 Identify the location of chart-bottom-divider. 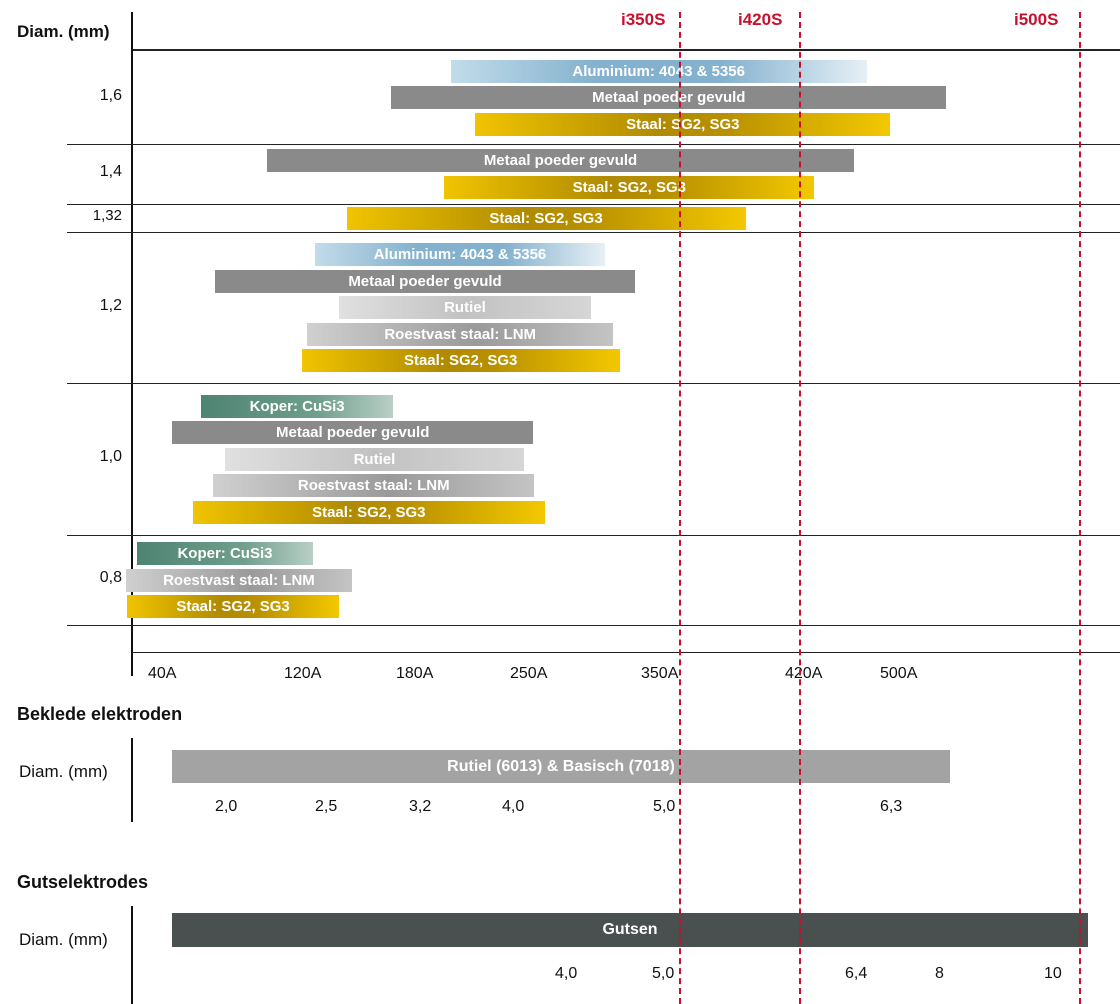
(626, 652).